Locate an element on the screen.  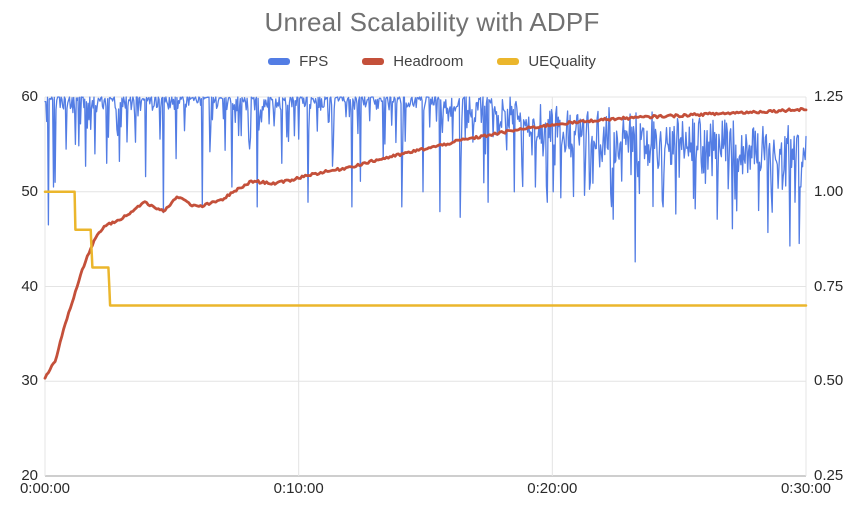
legend-label-headroom: Headroom is located at coordinates (428, 61).